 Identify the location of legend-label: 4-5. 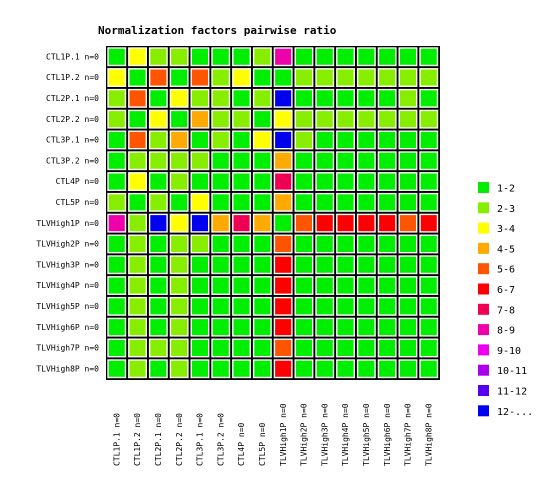
(506, 249).